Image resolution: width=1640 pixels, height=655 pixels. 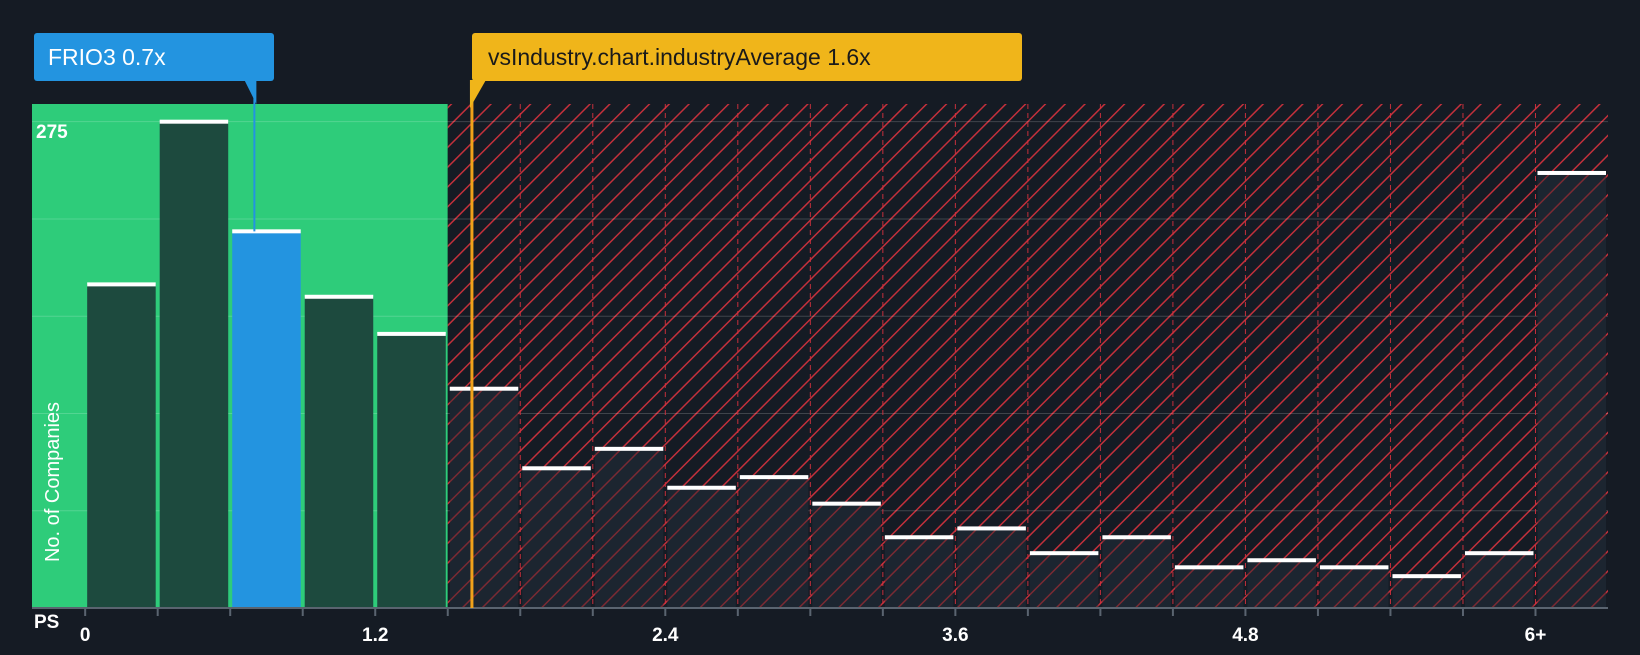 What do you see at coordinates (154, 132) in the screenshot?
I see `company-marker: FRIO3 0.7x` at bounding box center [154, 132].